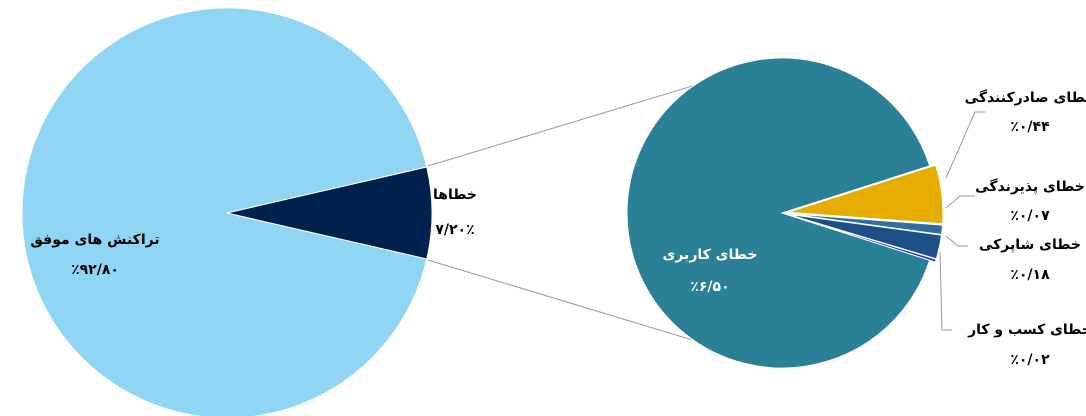 This screenshot has height=416, width=1086. I want to click on value-label: ٪۰/۴۴, so click(1030, 127).